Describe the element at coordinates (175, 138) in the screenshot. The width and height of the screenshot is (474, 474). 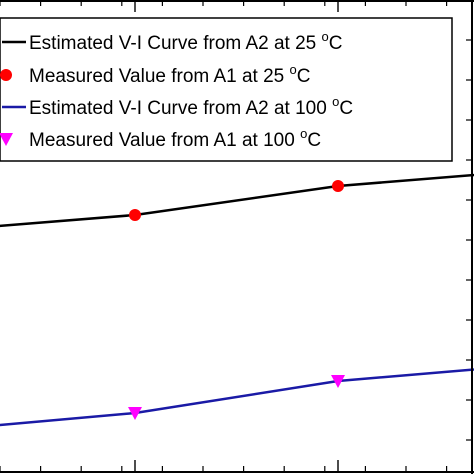
I see `legend-label-3: Measured Value from A1 at 100 oC` at that location.